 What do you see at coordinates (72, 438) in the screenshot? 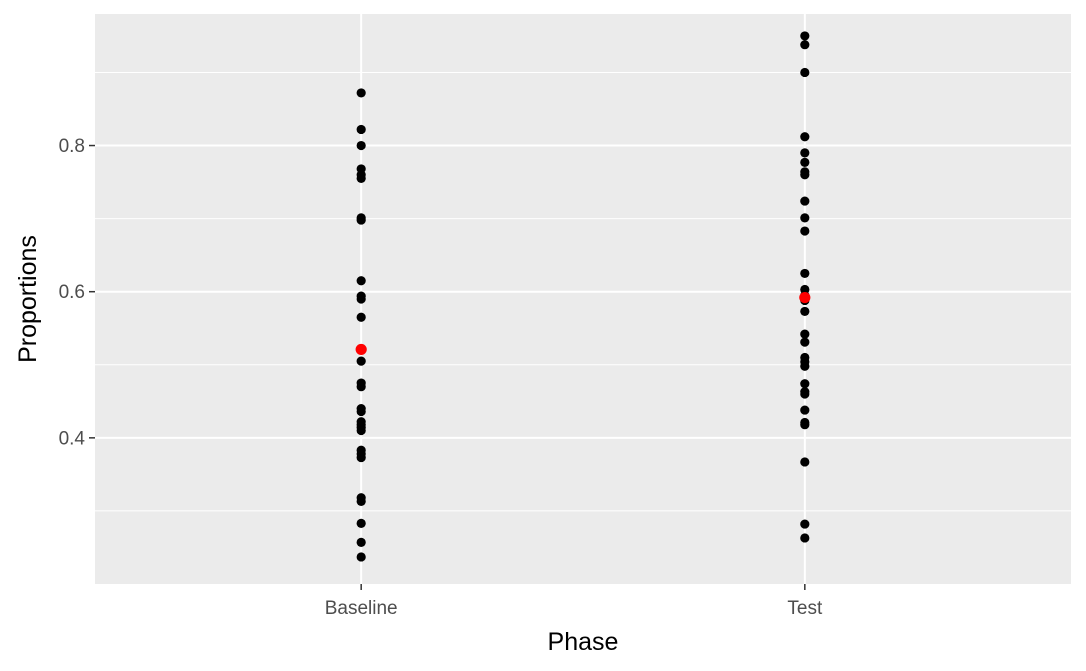
I see `y-tick-label: 0.4` at bounding box center [72, 438].